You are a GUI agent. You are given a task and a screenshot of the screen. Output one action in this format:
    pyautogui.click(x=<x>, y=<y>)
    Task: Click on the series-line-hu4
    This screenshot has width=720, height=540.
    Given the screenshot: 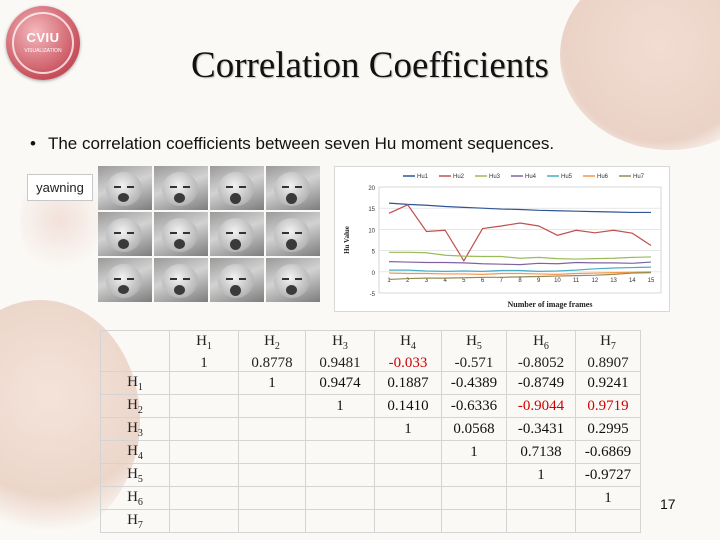 What is the action you would take?
    pyautogui.click(x=520, y=263)
    